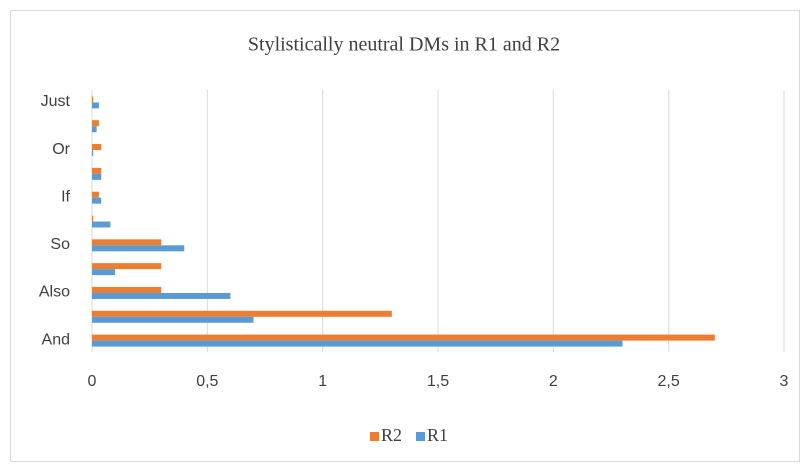  I want to click on x-tick-label: 0,5, so click(207, 381).